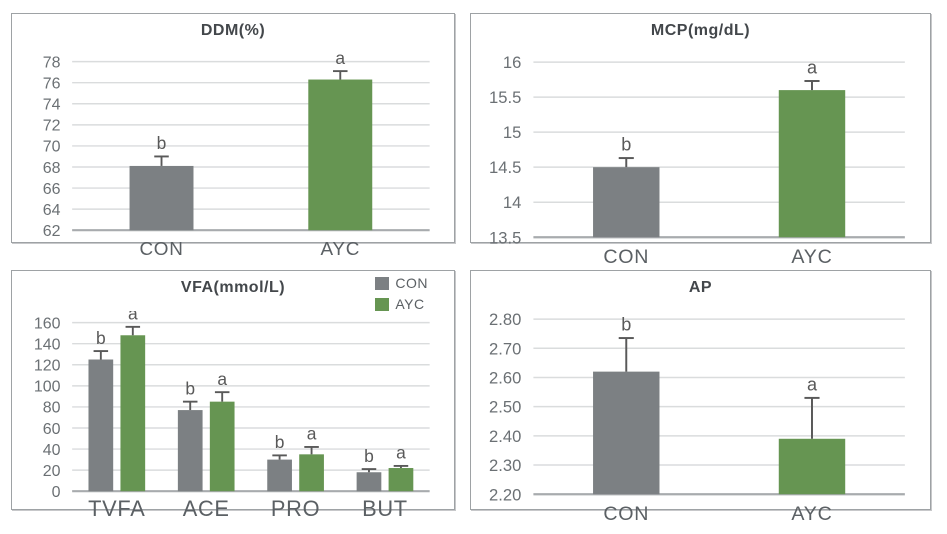 Image resolution: width=947 pixels, height=534 pixels. I want to click on legend-item-con: CON, so click(401, 283).